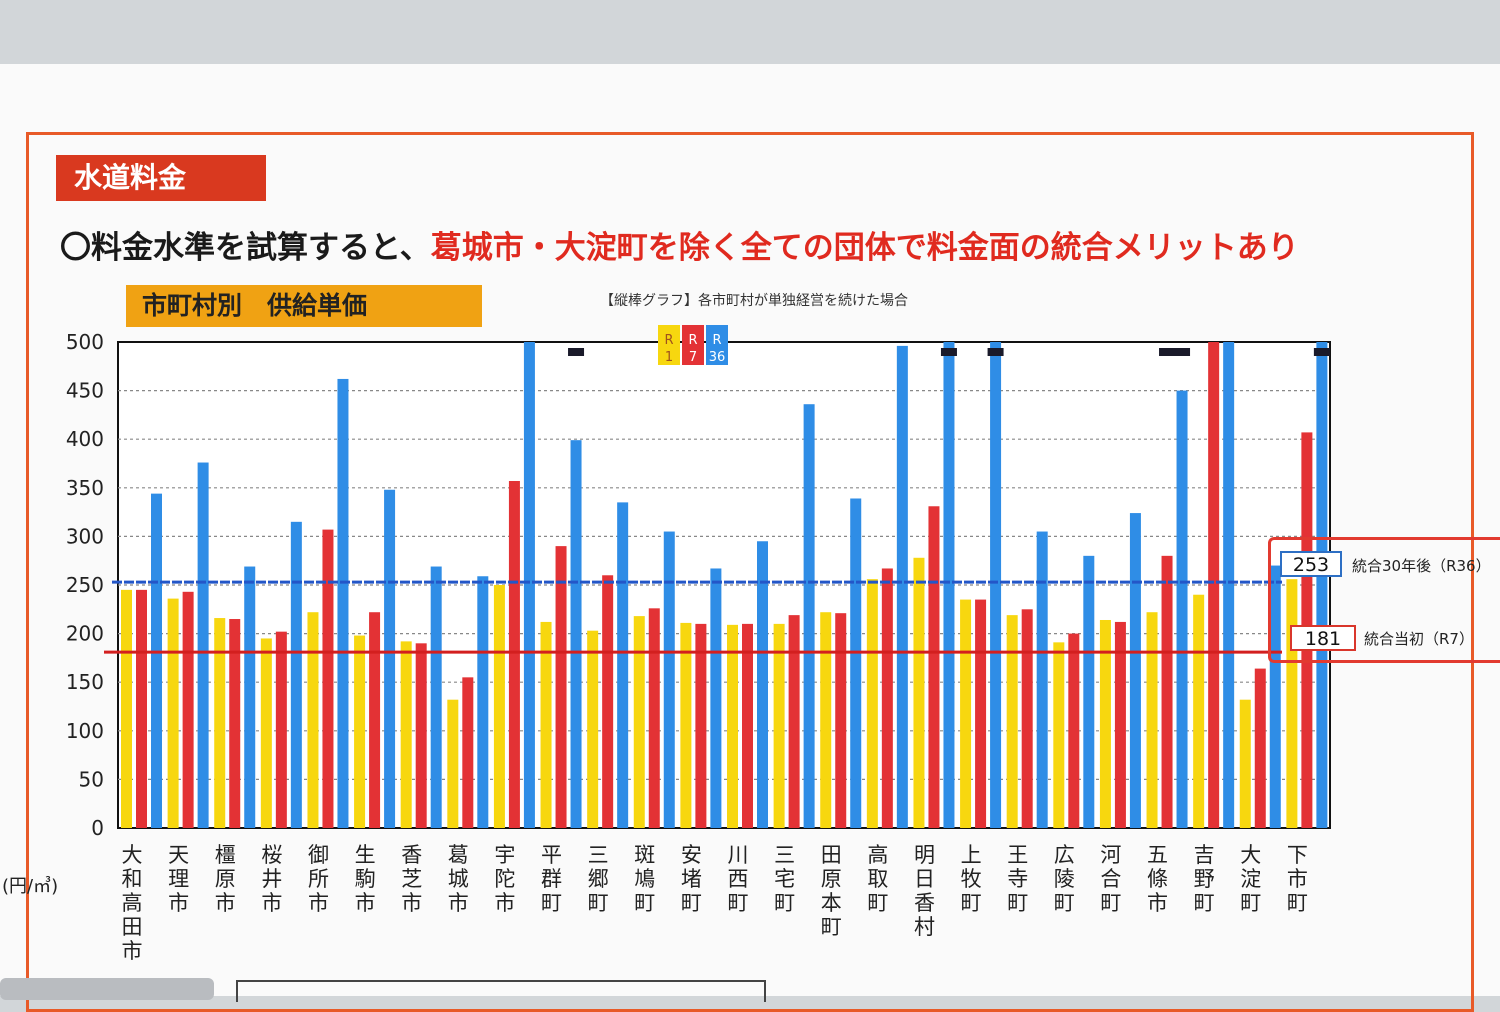  I want to click on legend-swatch-r1, so click(669, 345).